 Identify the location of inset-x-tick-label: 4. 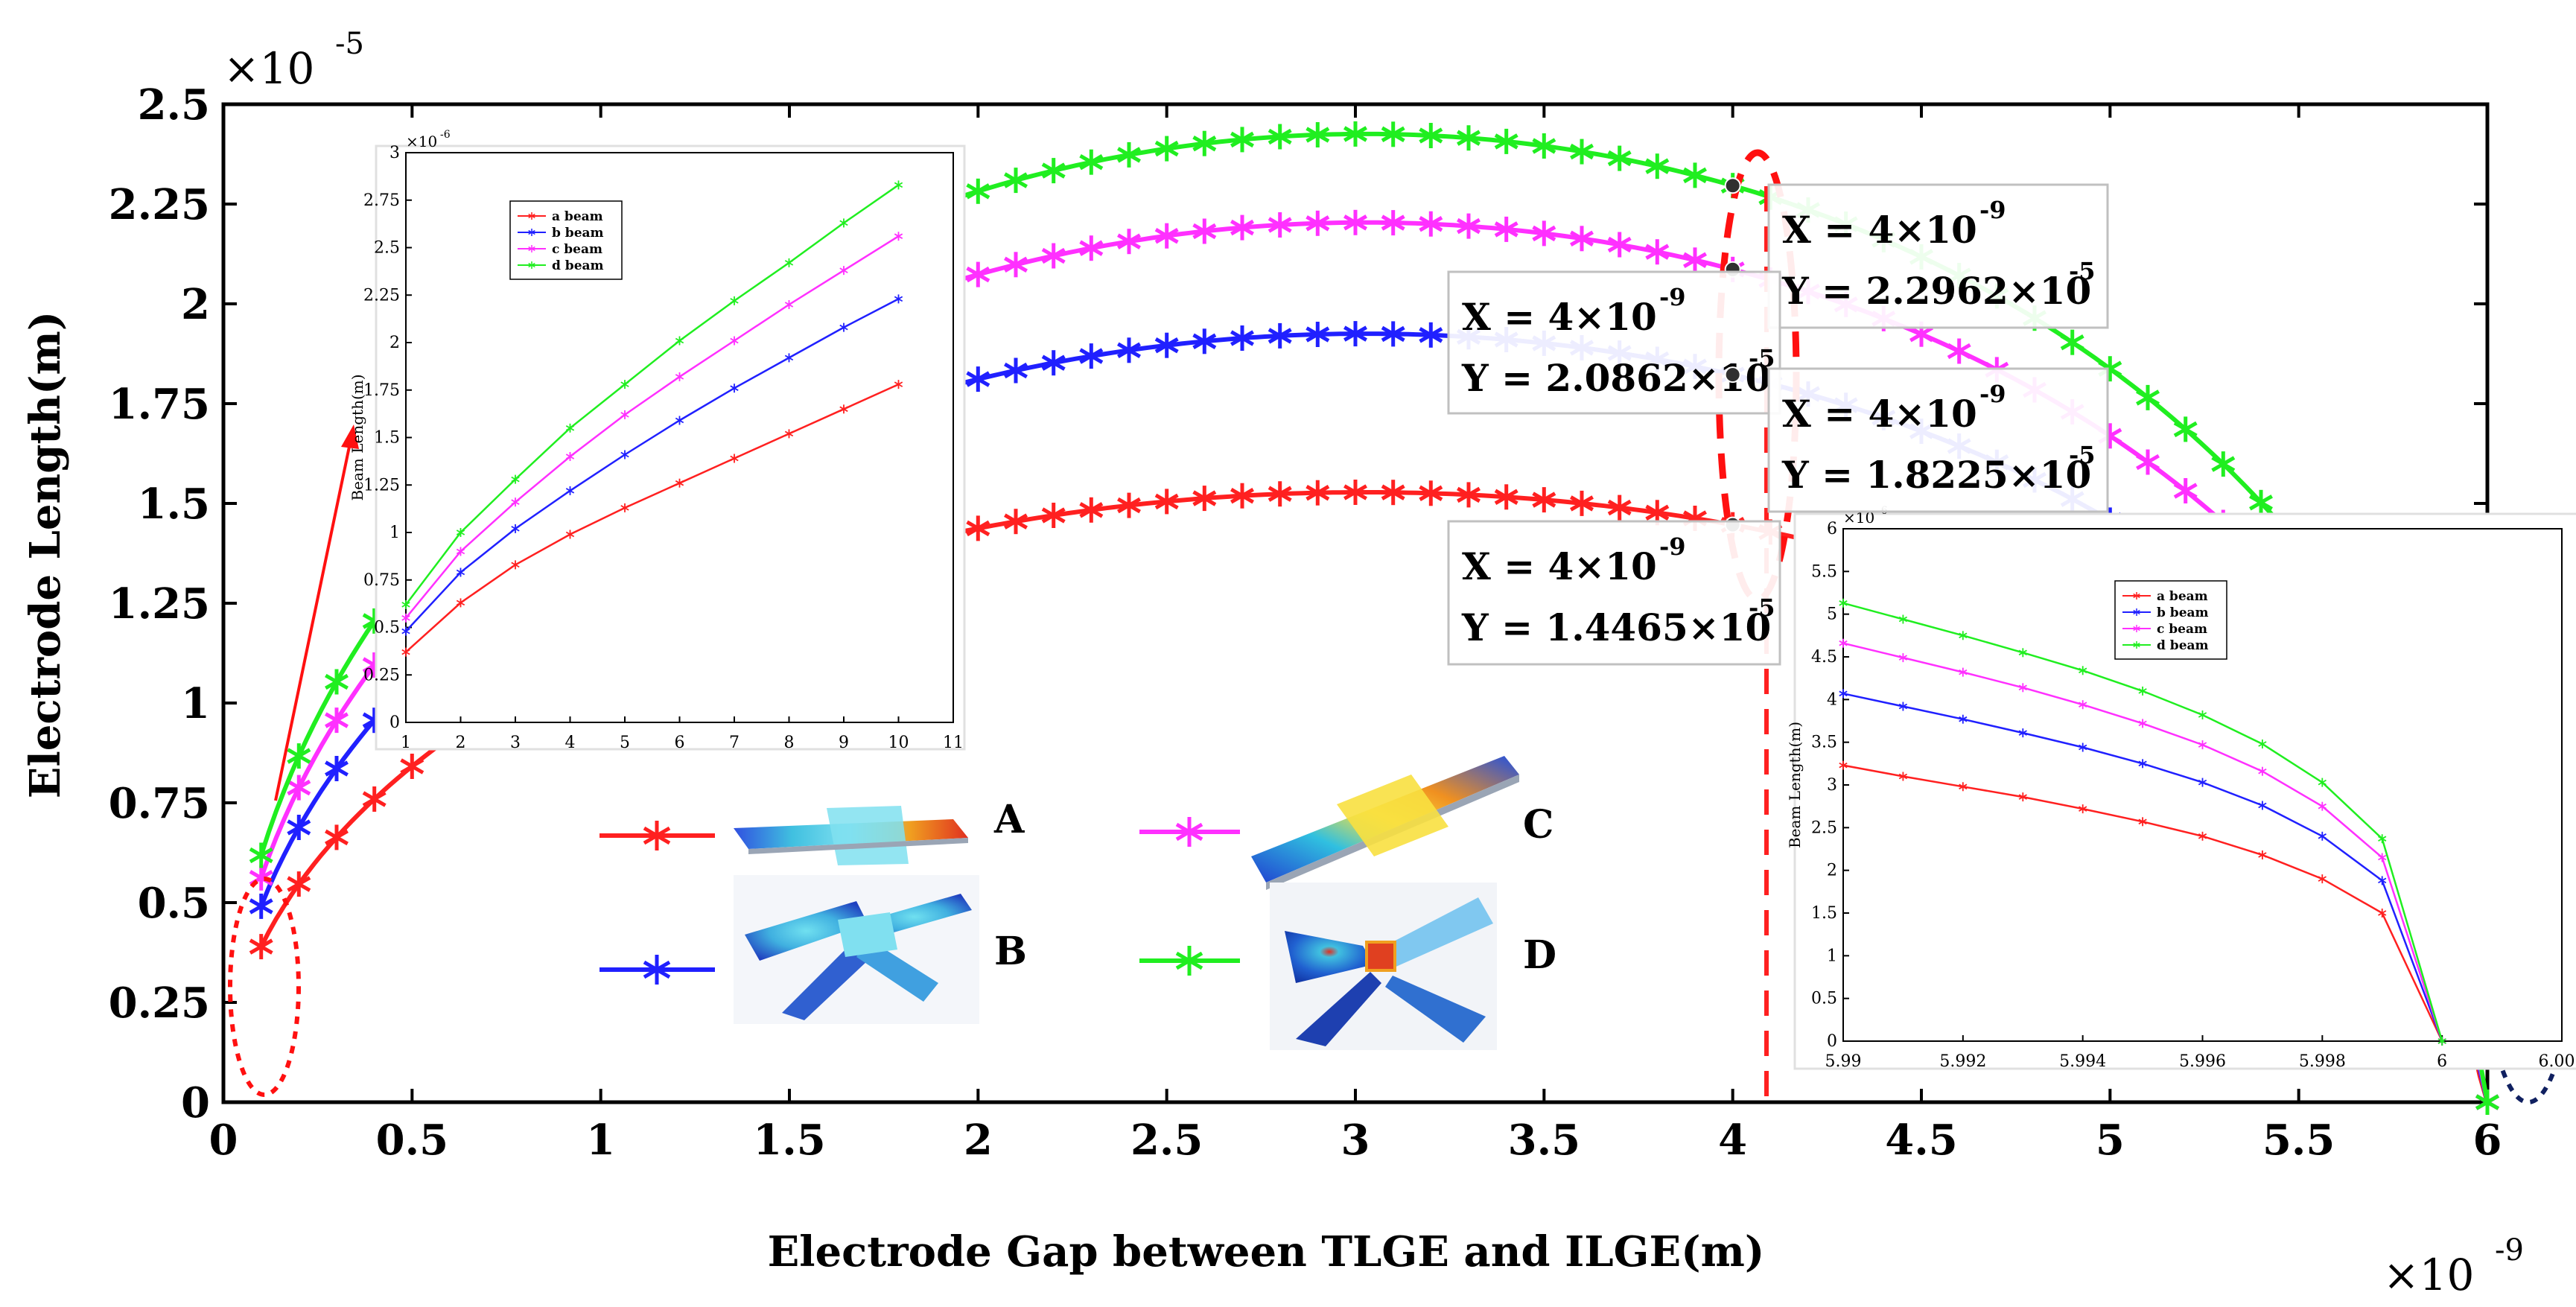
(570, 743).